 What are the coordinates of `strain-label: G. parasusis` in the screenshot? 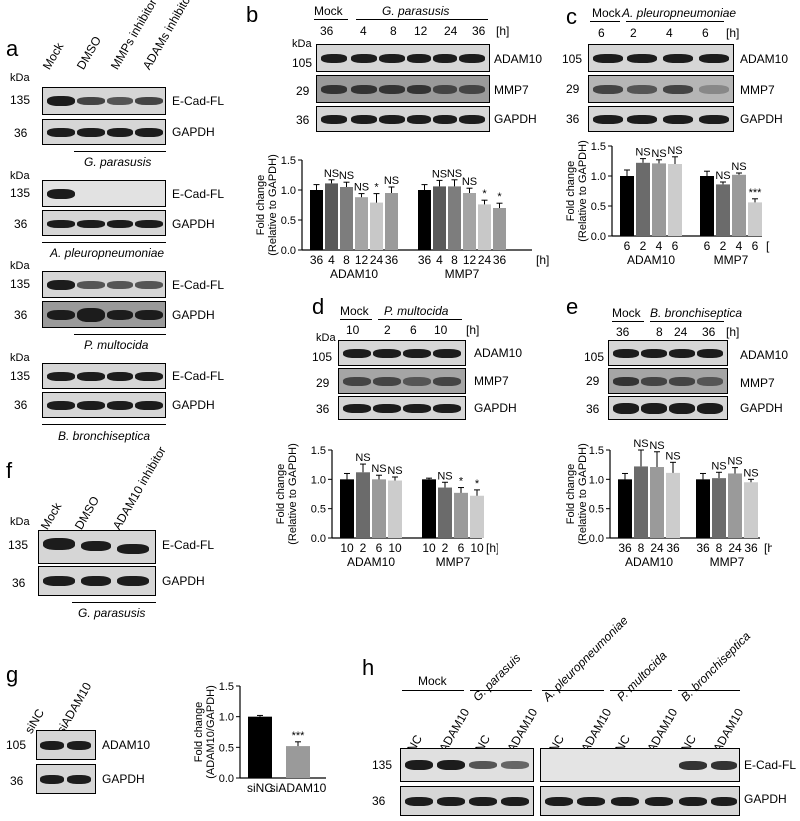 It's located at (416, 11).